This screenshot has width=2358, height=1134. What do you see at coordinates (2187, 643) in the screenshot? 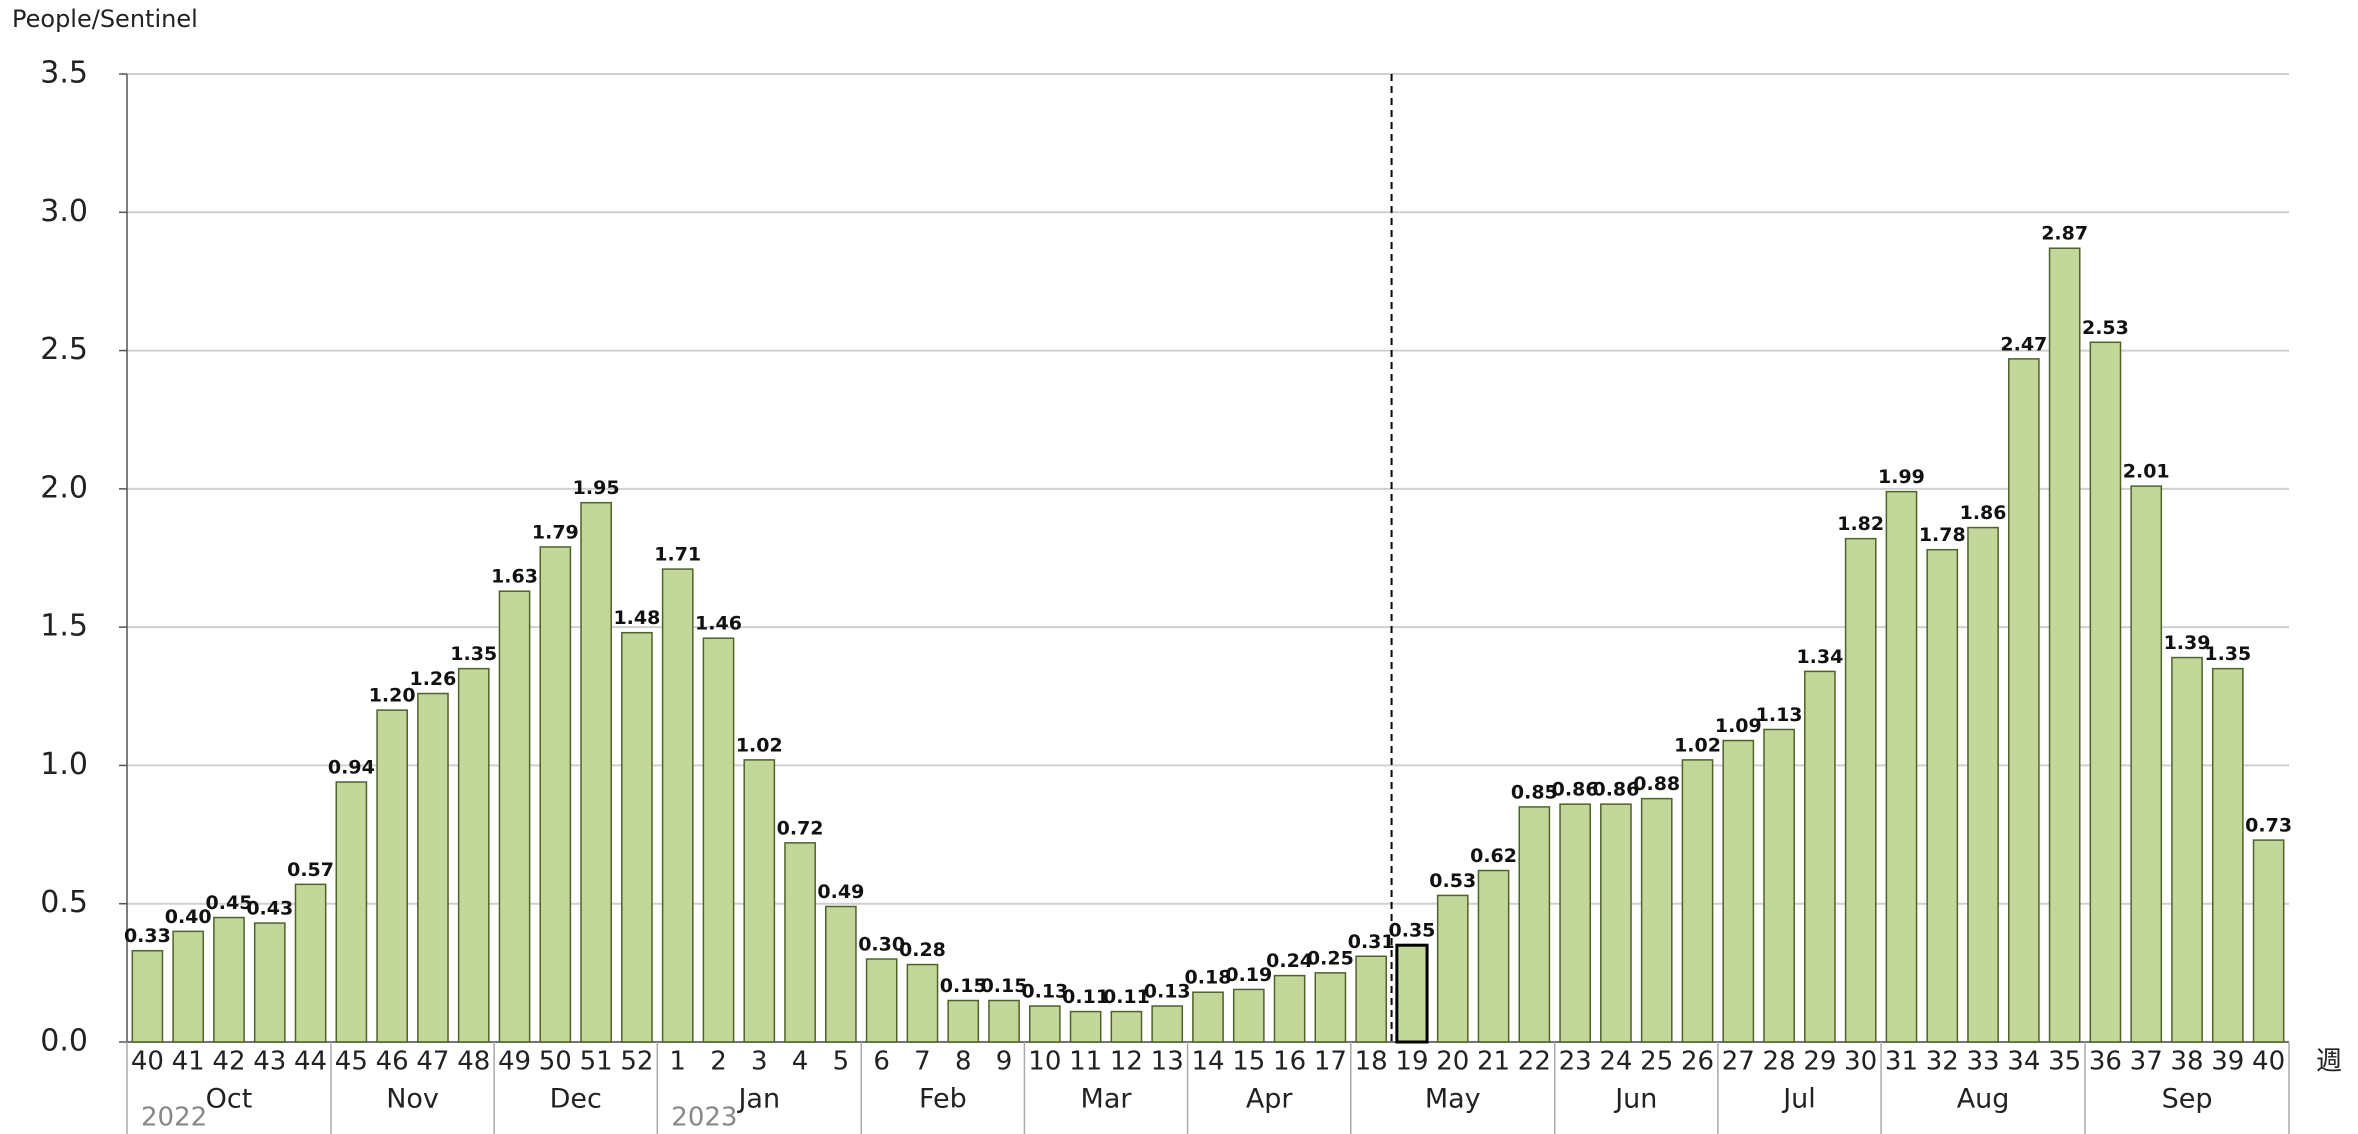
I see `value-label: 1.39` at bounding box center [2187, 643].